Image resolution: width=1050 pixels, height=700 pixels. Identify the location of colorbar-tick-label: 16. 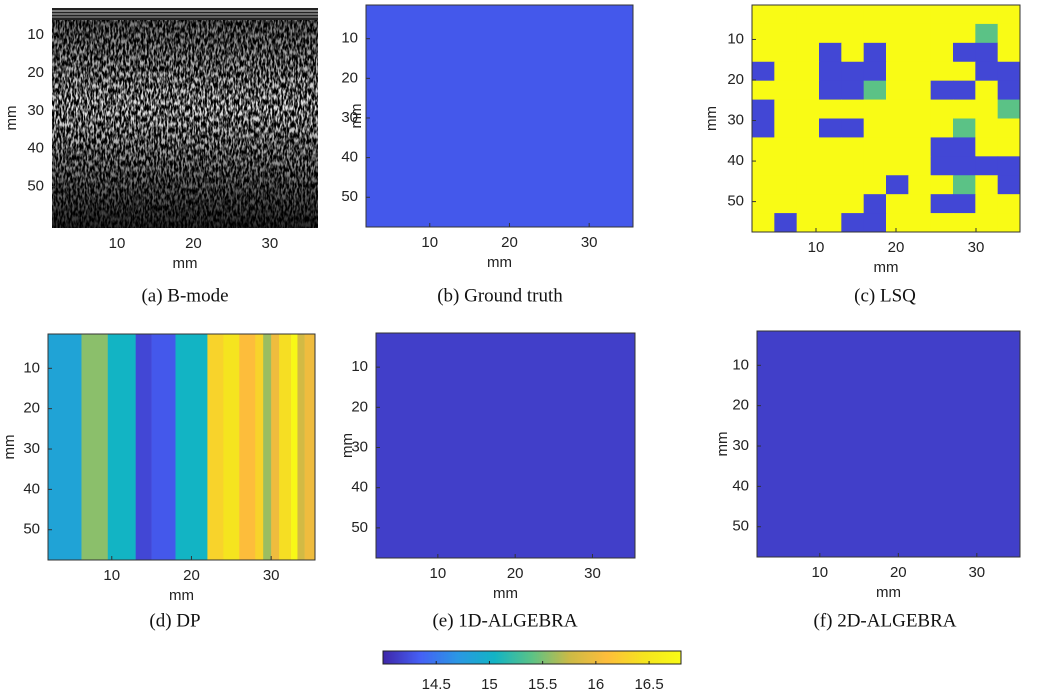
(596, 684).